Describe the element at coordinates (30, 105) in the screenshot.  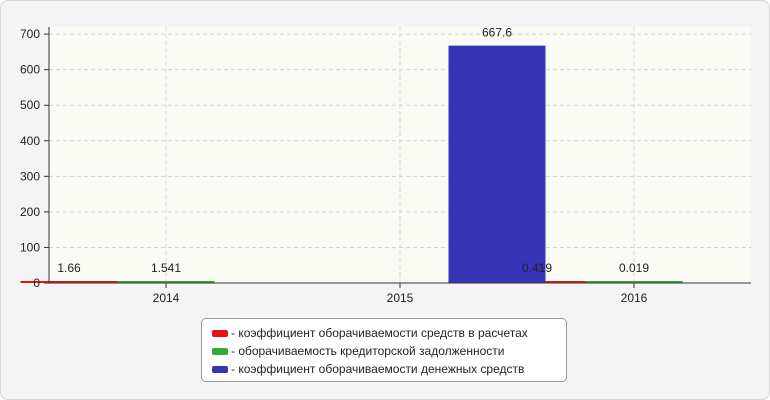
I see `y-tick-label: 500` at that location.